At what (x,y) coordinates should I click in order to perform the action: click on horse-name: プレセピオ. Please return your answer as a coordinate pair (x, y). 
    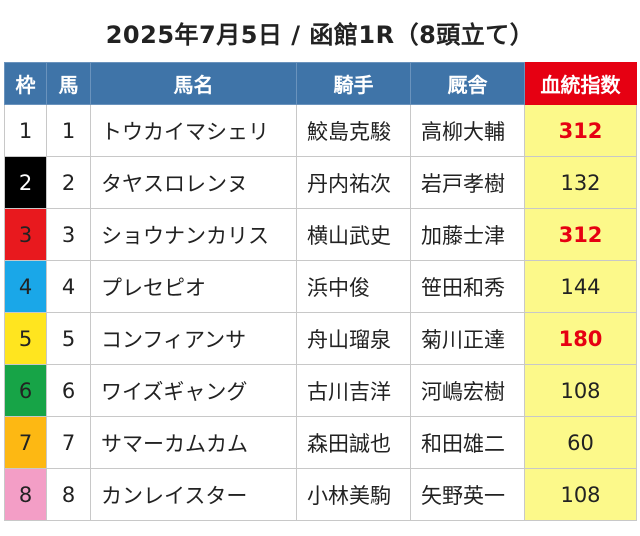
    Looking at the image, I should click on (193, 286).